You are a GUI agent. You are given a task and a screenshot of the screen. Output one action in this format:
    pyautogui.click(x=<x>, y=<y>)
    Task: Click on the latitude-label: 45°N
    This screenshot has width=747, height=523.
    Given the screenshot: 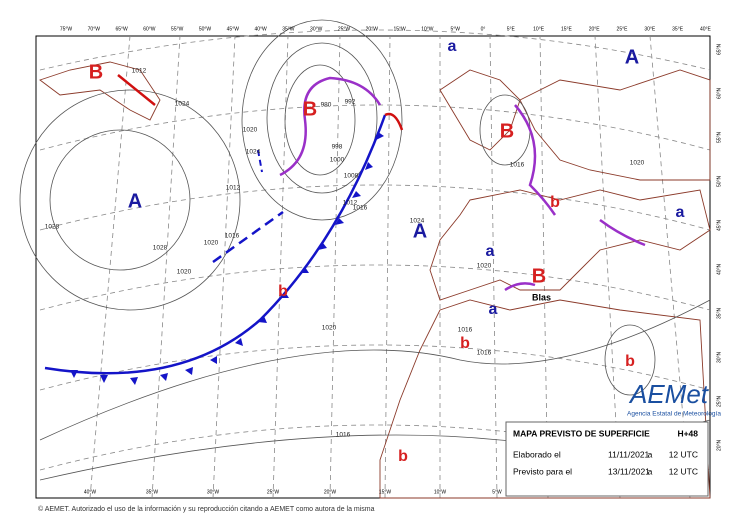 What is the action you would take?
    pyautogui.click(x=719, y=225)
    